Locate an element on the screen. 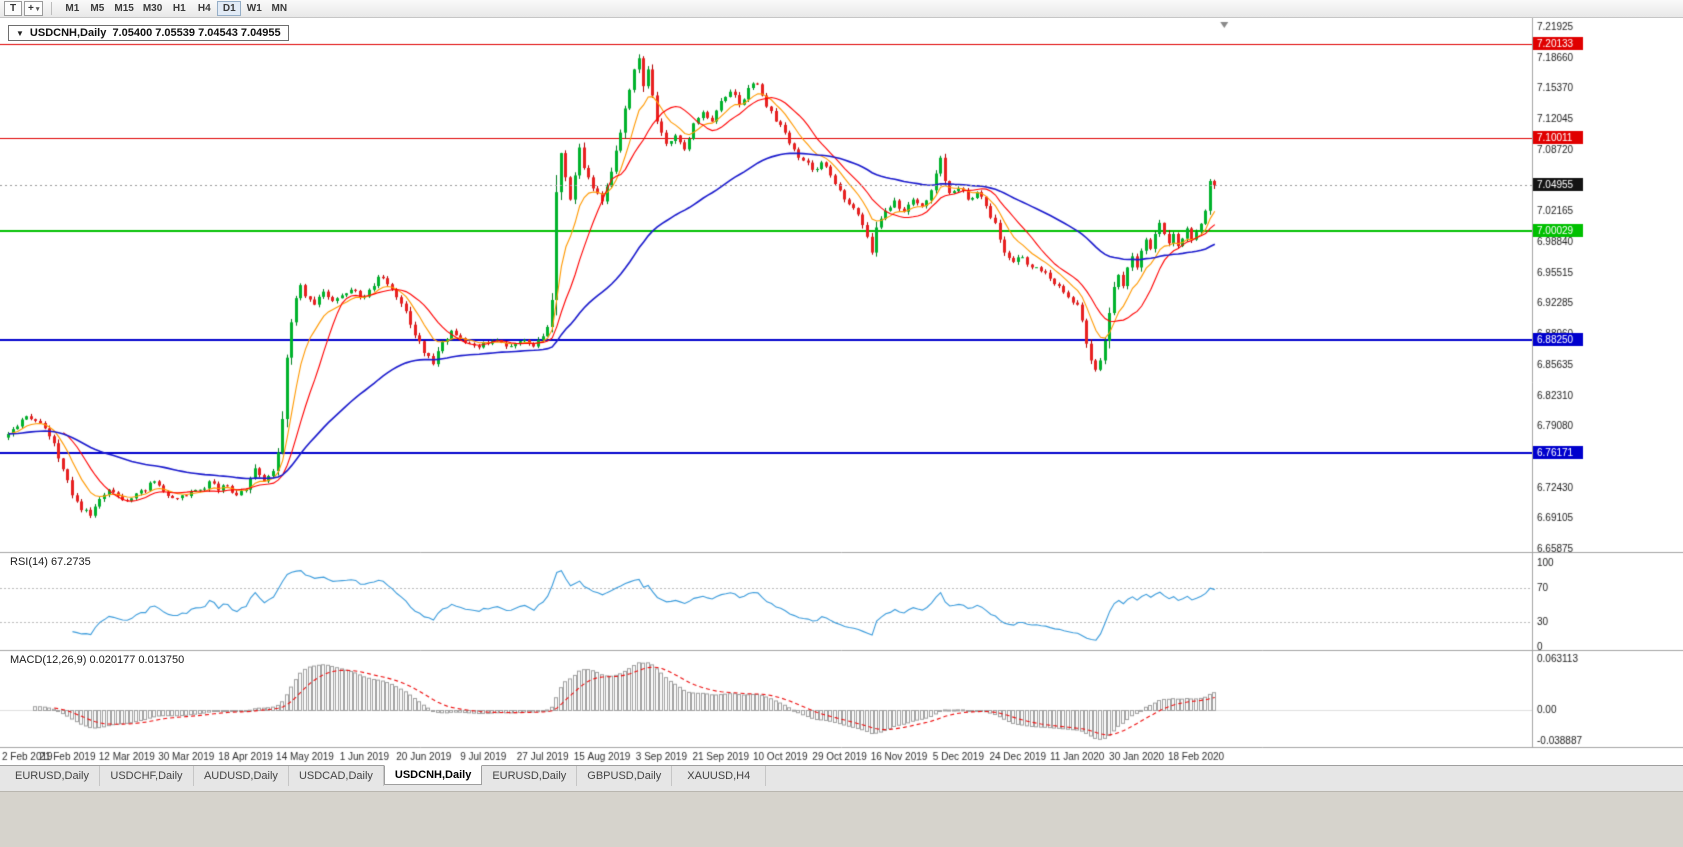 Image resolution: width=1683 pixels, height=847 pixels. rsi-indicator-label: RSI(14) 67.2735 is located at coordinates (50, 562).